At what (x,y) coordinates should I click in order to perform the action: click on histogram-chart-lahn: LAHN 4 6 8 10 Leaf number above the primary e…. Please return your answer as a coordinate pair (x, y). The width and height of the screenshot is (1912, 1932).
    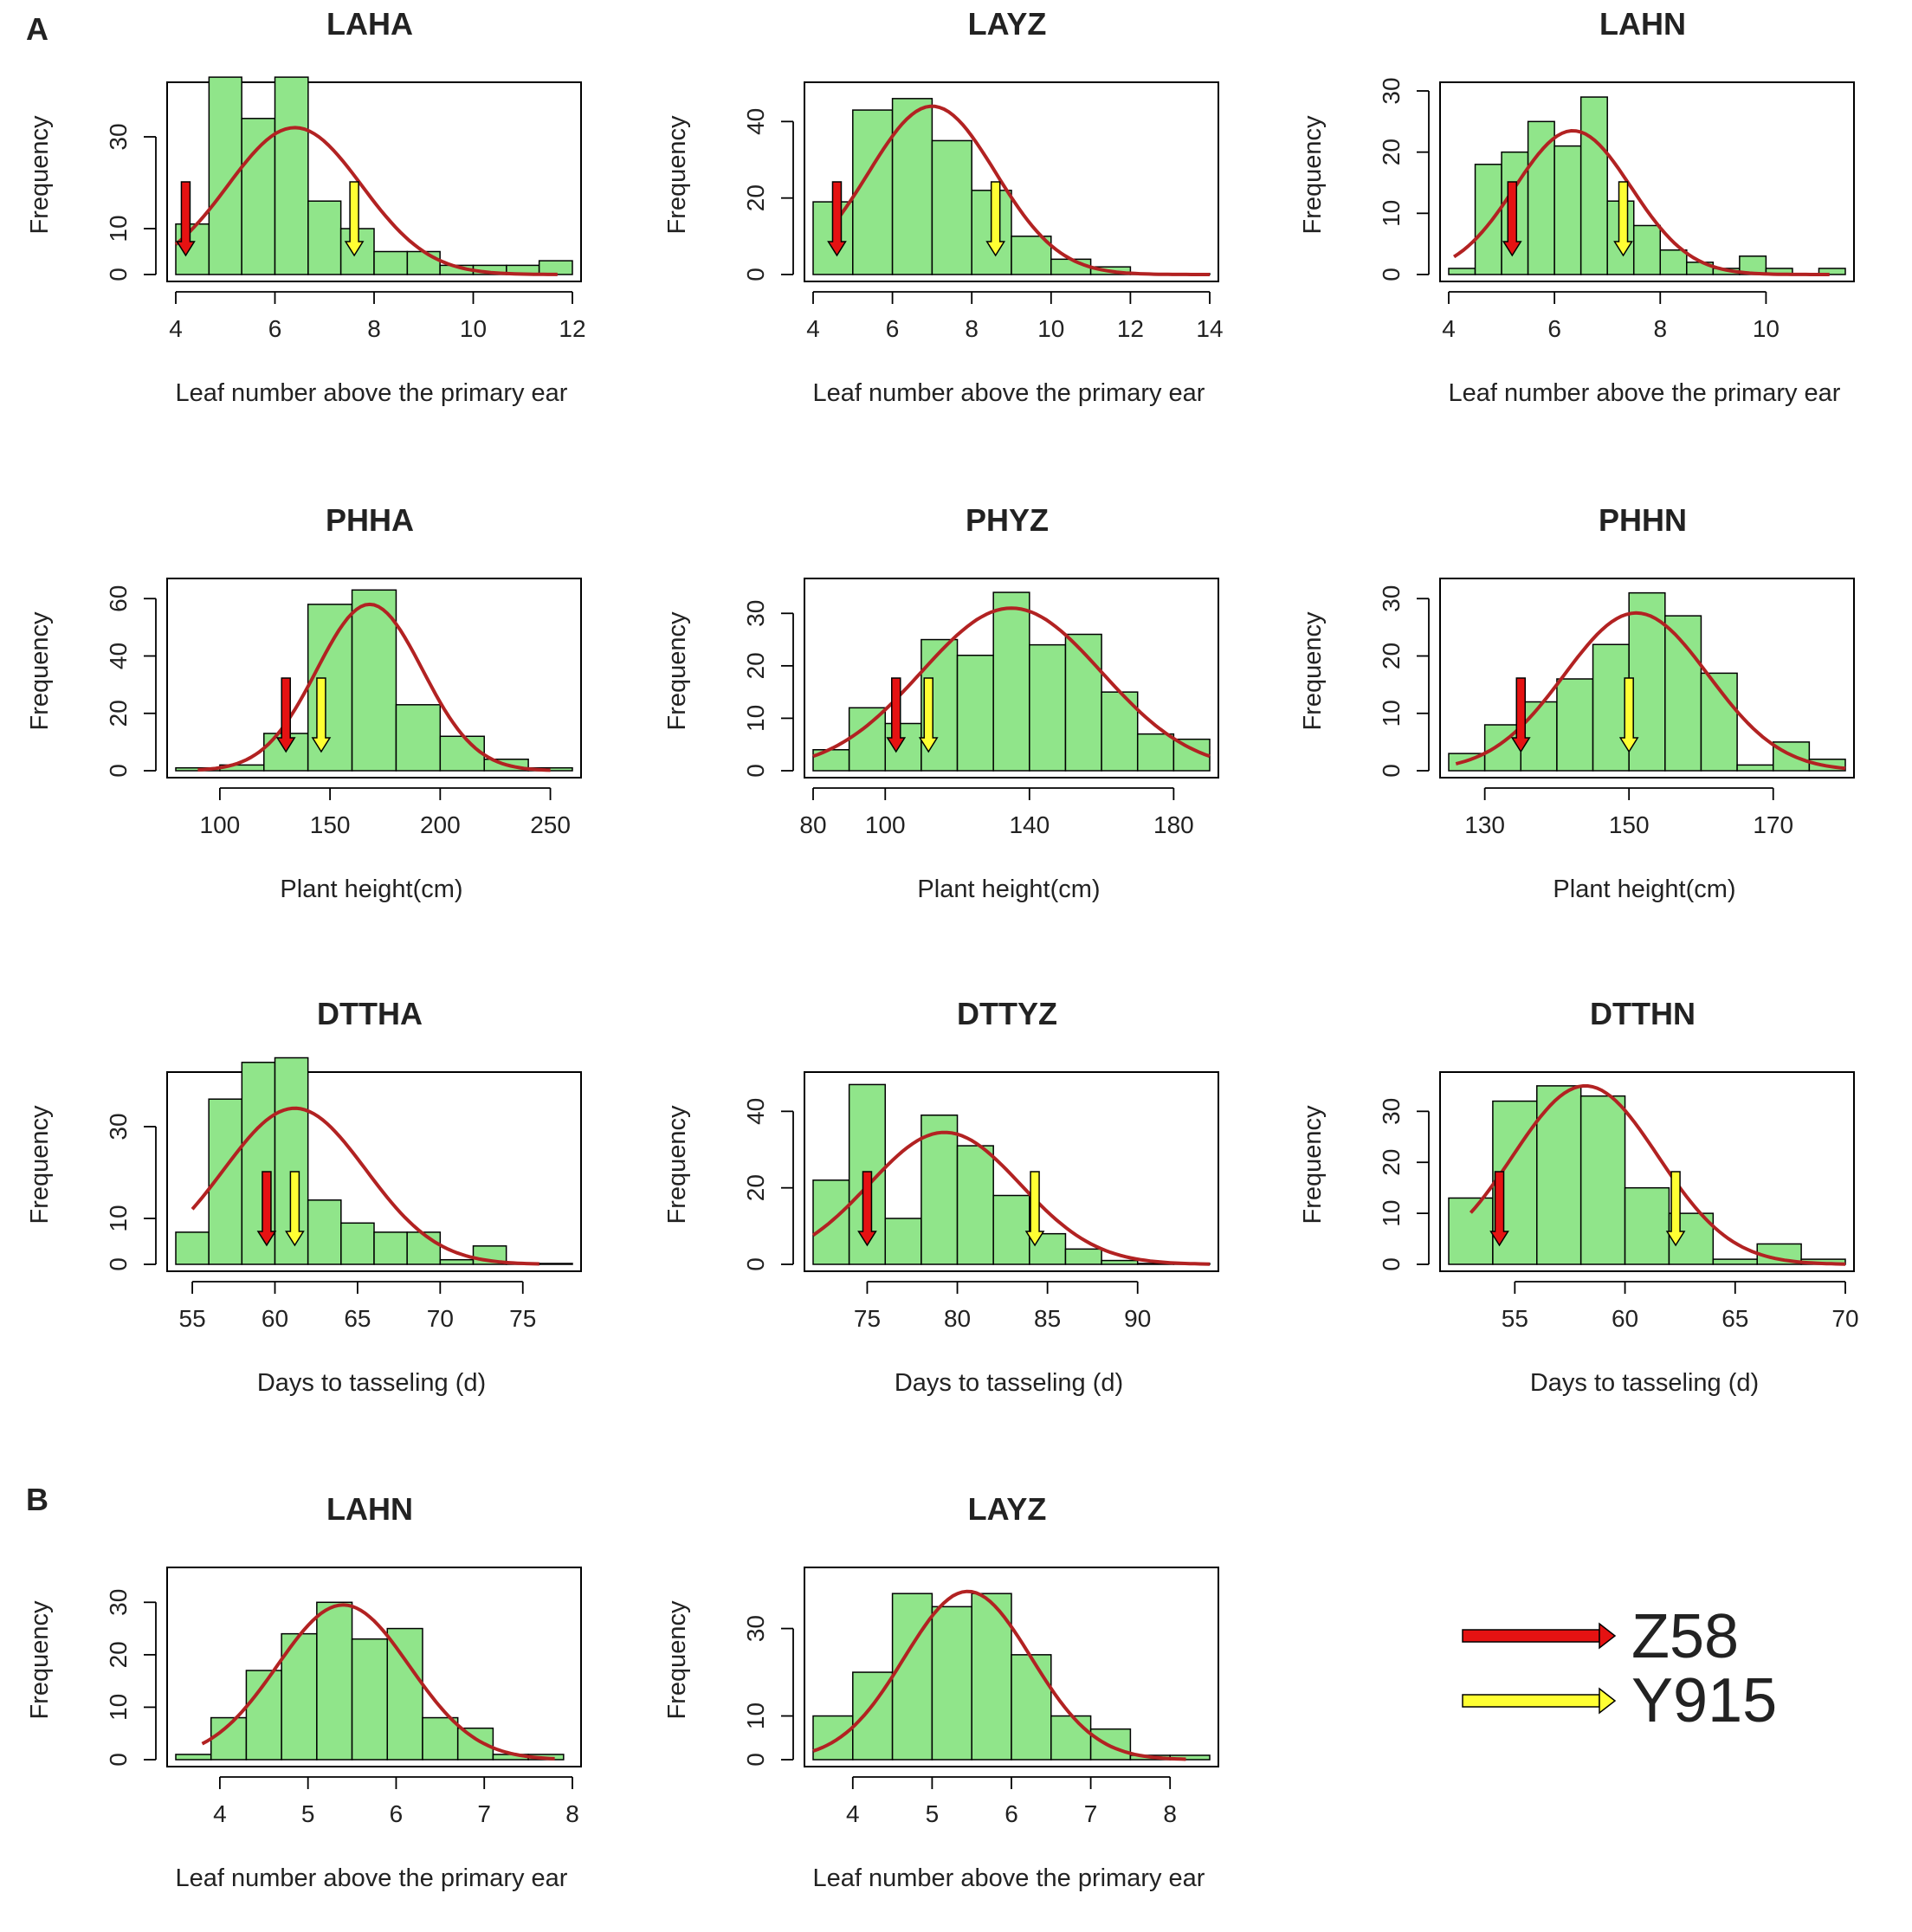
    Looking at the image, I should click on (1577, 206).